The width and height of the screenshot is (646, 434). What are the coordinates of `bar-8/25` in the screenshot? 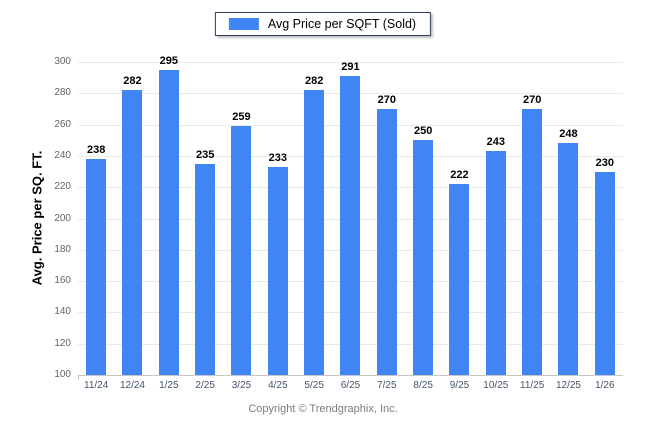 It's located at (423, 257).